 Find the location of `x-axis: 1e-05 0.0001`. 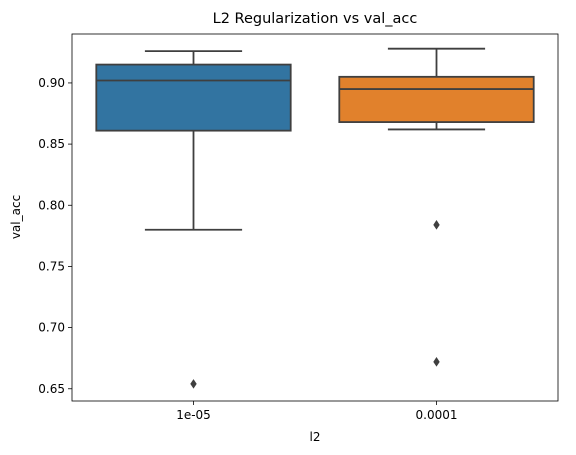

x-axis: 1e-05 0.0001 is located at coordinates (317, 411).